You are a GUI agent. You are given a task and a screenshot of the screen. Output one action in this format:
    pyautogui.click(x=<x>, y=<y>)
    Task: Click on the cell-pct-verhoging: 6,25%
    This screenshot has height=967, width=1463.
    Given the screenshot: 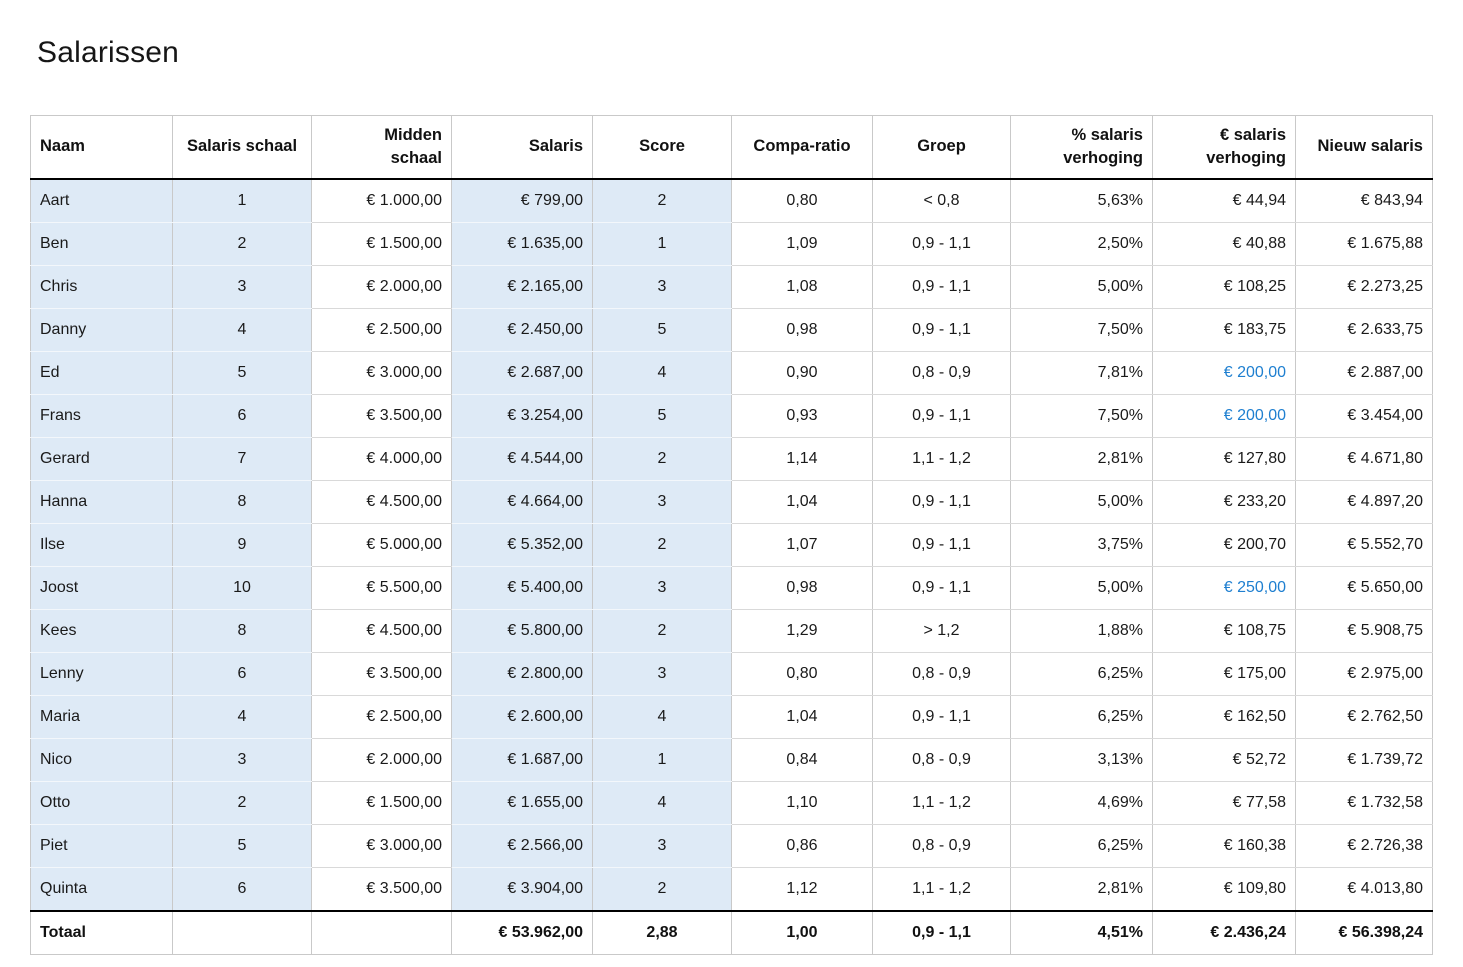 What is the action you would take?
    pyautogui.click(x=1081, y=717)
    